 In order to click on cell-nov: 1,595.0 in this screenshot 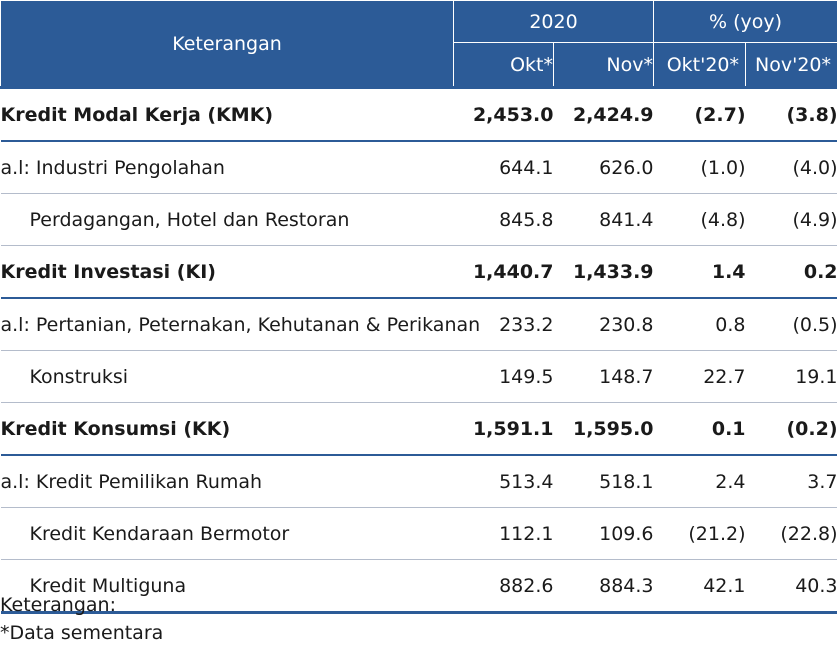, I will do `click(603, 429)`.